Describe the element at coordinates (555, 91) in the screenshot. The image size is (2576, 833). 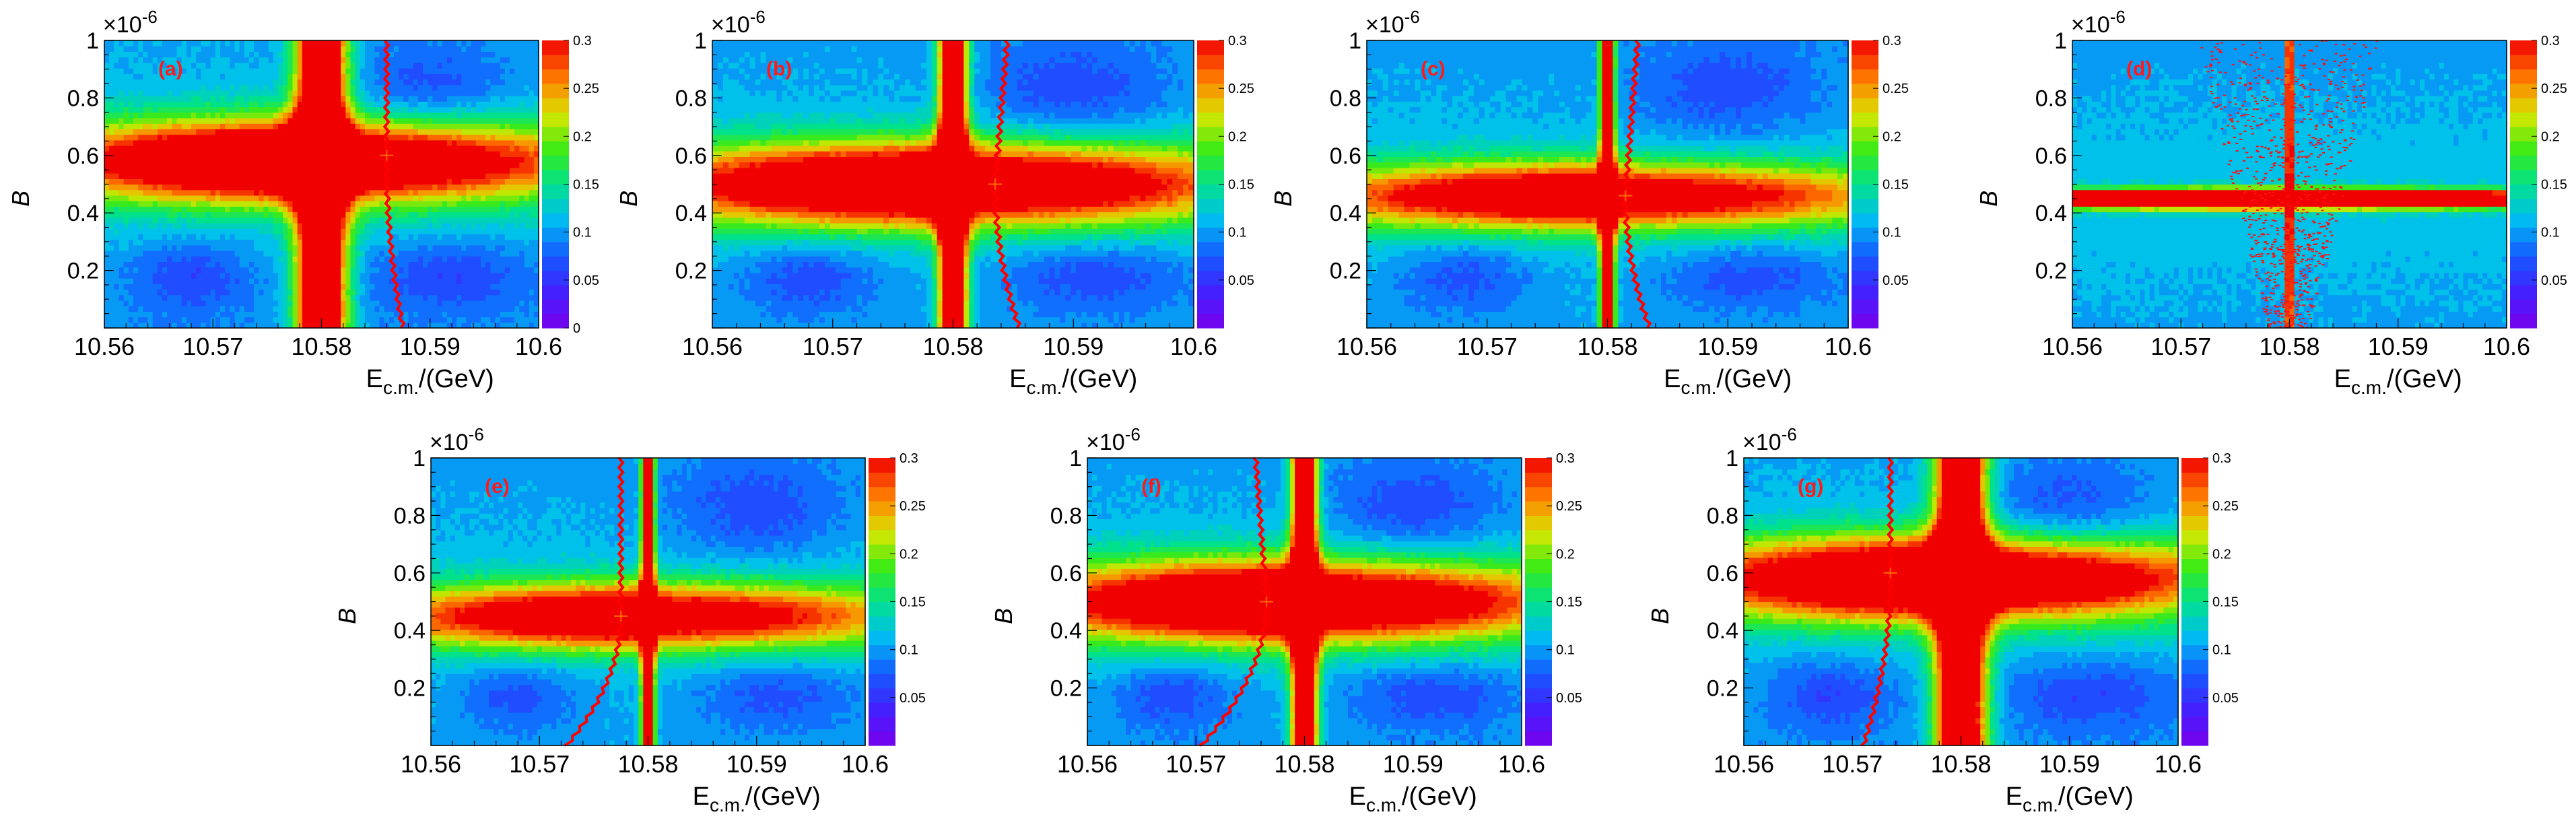
I see `color-bar-segment` at that location.